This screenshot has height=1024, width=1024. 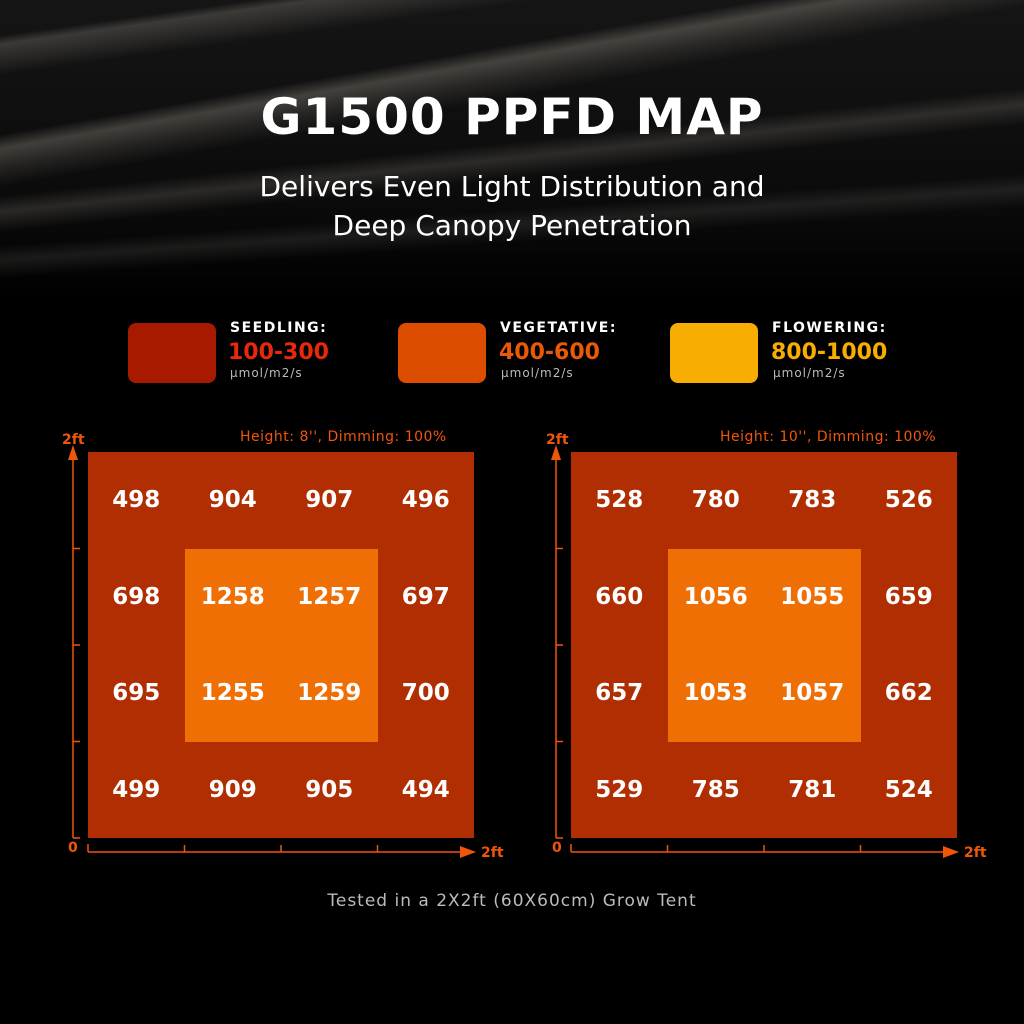 I want to click on ppfd-cell: 1056, so click(x=715, y=596).